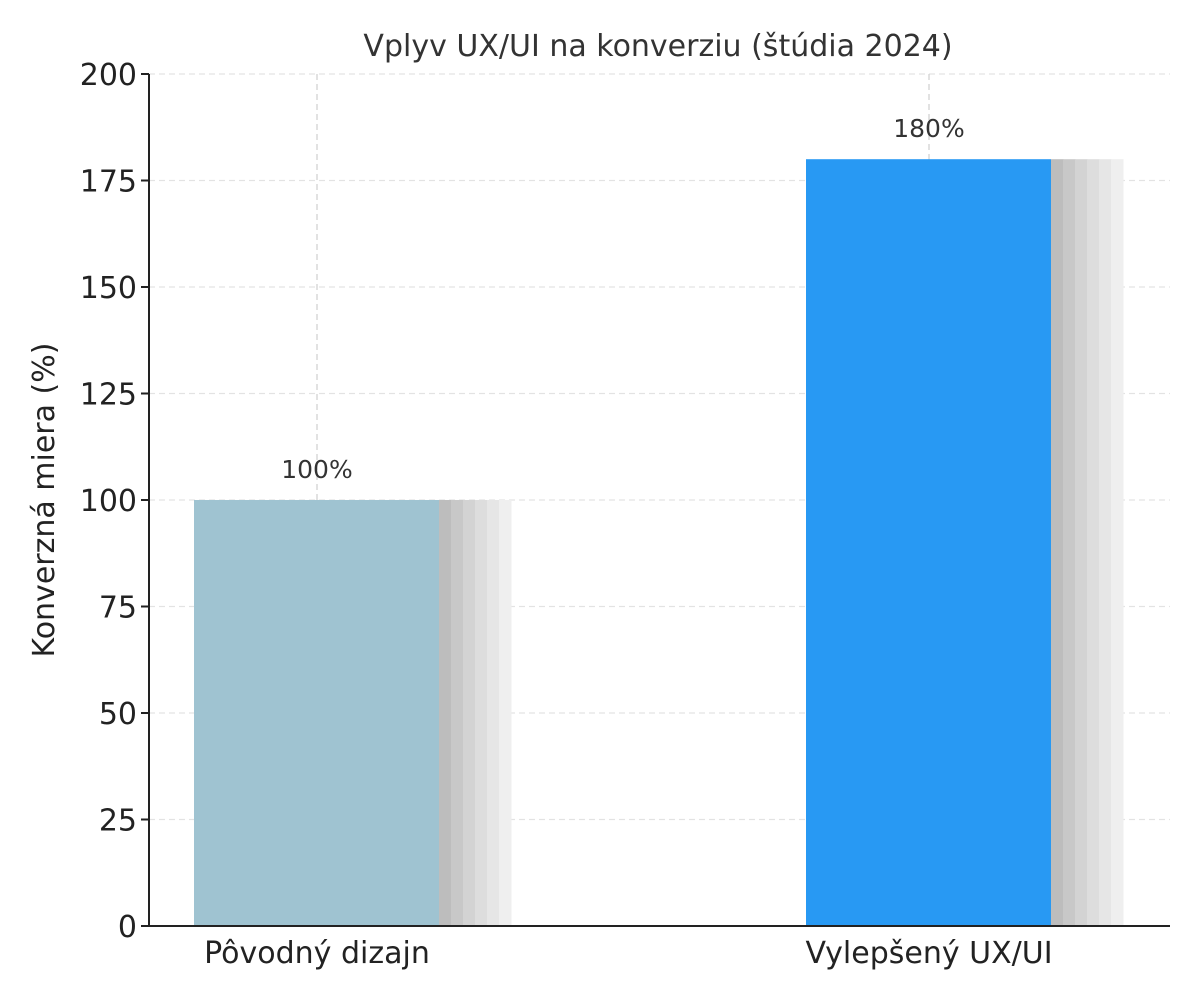 This screenshot has width=1200, height=1004. Describe the element at coordinates (118, 714) in the screenshot. I see `y-tick-label: 50` at that location.